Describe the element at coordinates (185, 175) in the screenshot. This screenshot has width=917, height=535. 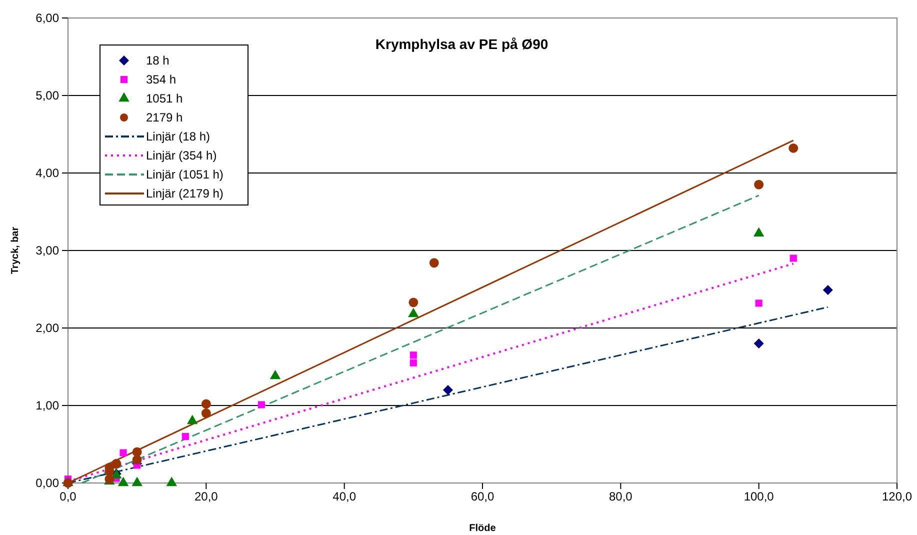
I see `legend-label: Linjär (1051 h)` at that location.